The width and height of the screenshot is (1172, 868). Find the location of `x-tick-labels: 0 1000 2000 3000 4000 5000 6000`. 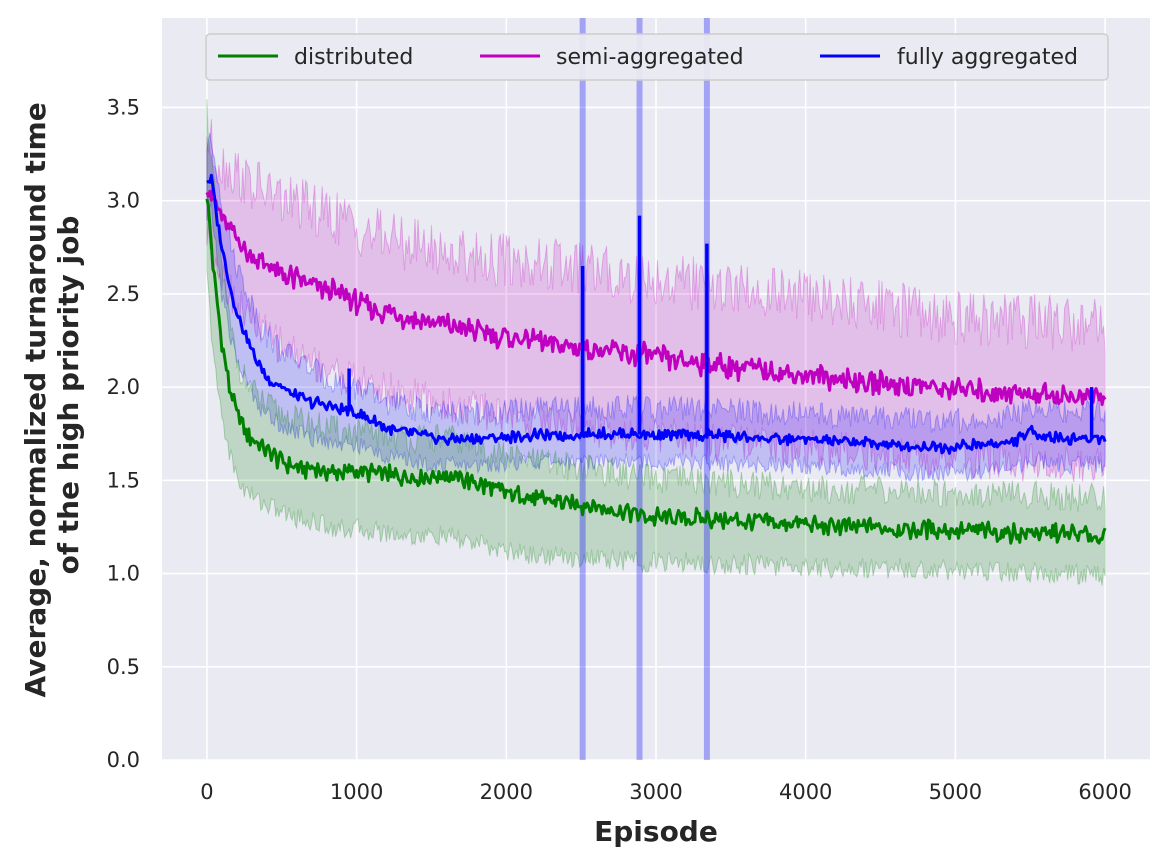

x-tick-labels: 0 1000 2000 3000 4000 5000 6000 is located at coordinates (666, 792).